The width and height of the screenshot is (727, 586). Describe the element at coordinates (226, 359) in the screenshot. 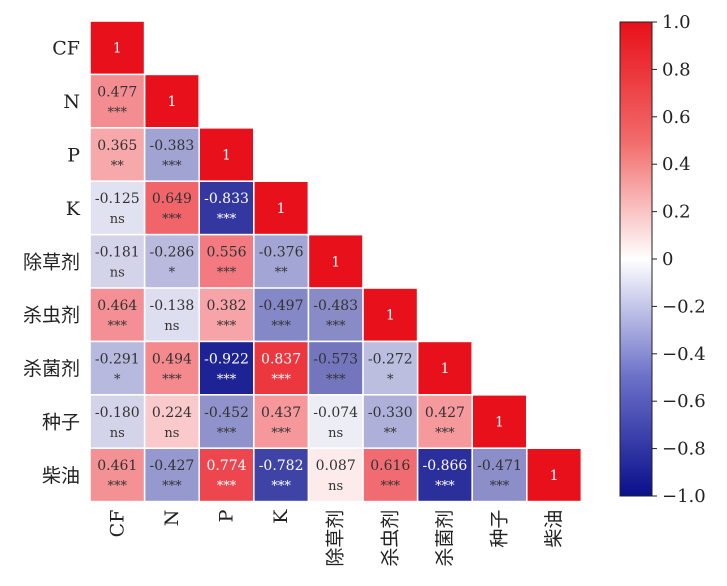

I see `cell-value-label: -0.922` at that location.